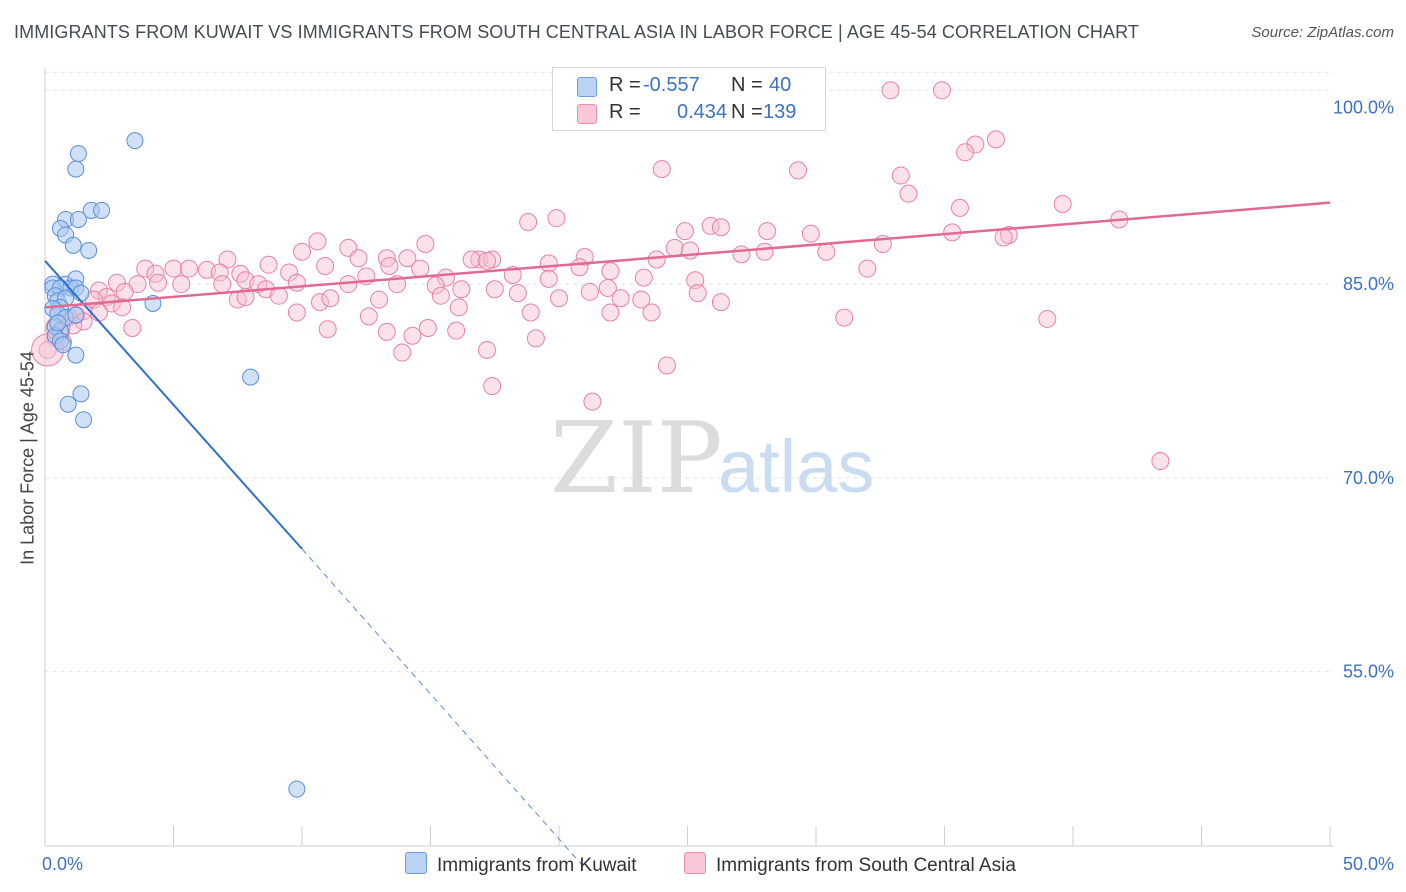 The width and height of the screenshot is (1406, 892). What do you see at coordinates (687, 255) in the screenshot?
I see `trendline-south-central-asia` at bounding box center [687, 255].